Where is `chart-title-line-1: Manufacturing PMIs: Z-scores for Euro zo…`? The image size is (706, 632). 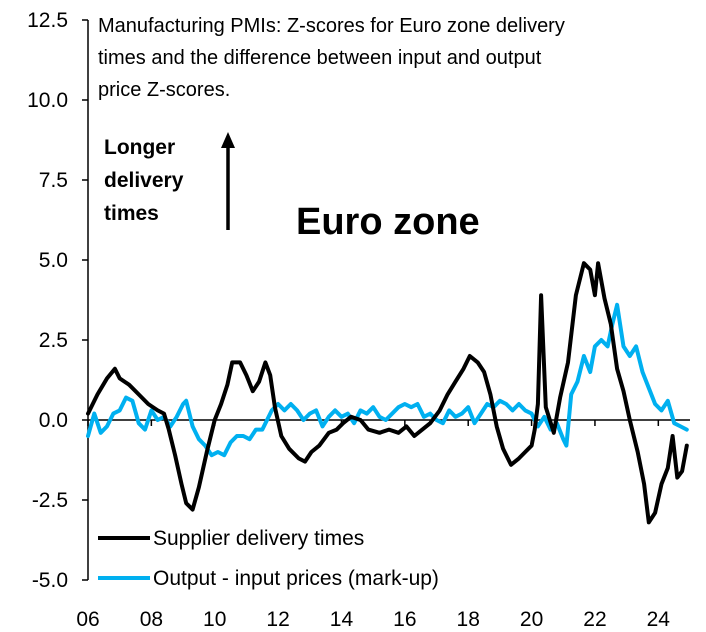 chart-title-line-1: Manufacturing PMIs: Z-scores for Euro zo… is located at coordinates (331, 26).